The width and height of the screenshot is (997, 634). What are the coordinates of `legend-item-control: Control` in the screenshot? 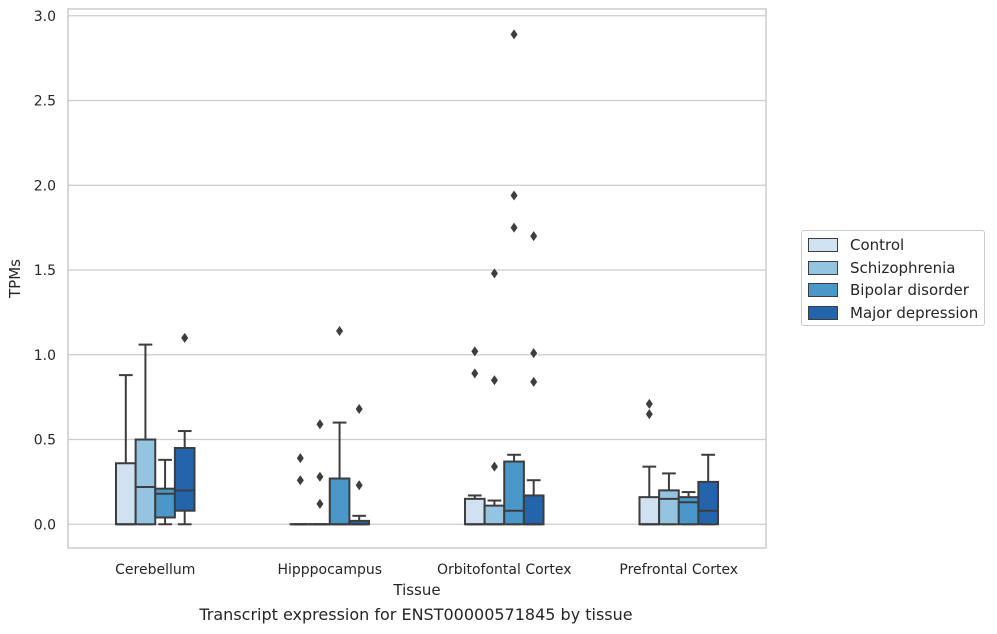 It's located at (896, 245).